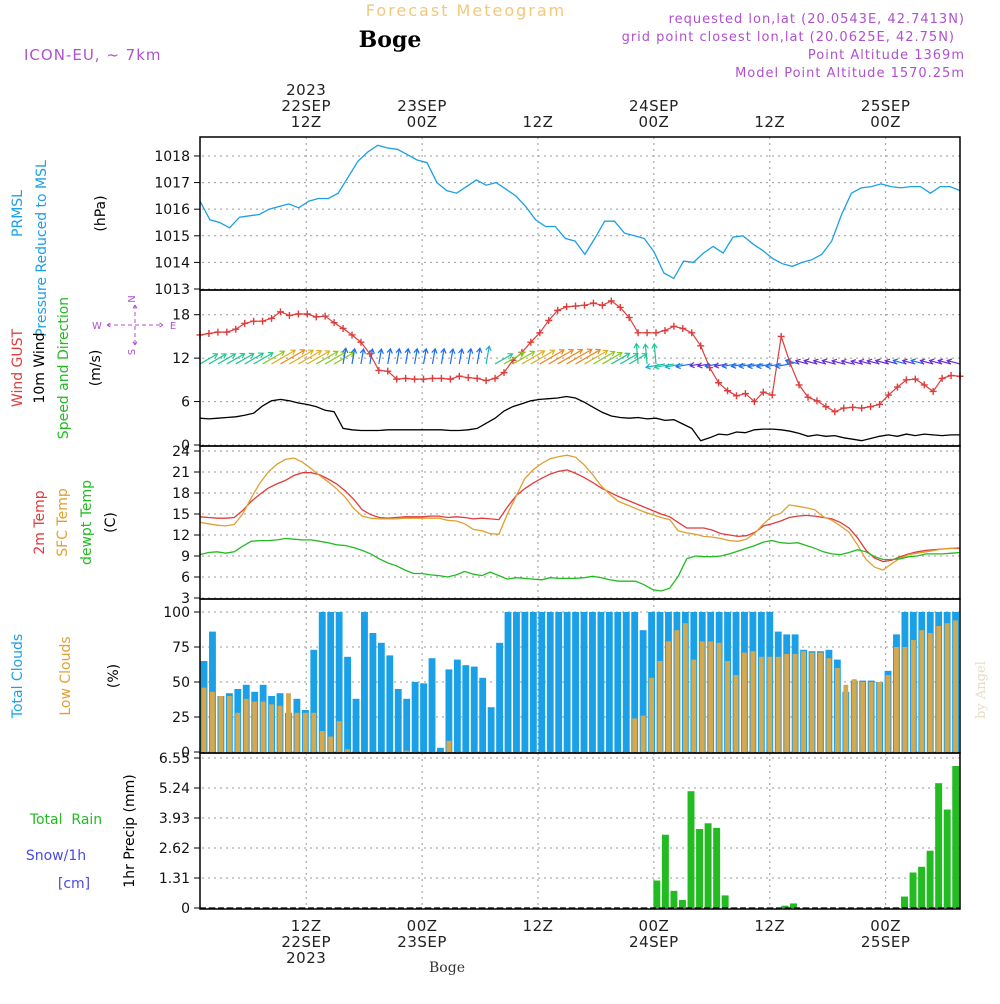 This screenshot has width=1000, height=1004. Describe the element at coordinates (306, 106) in the screenshot. I see `top-time-label: 22SEP` at that location.